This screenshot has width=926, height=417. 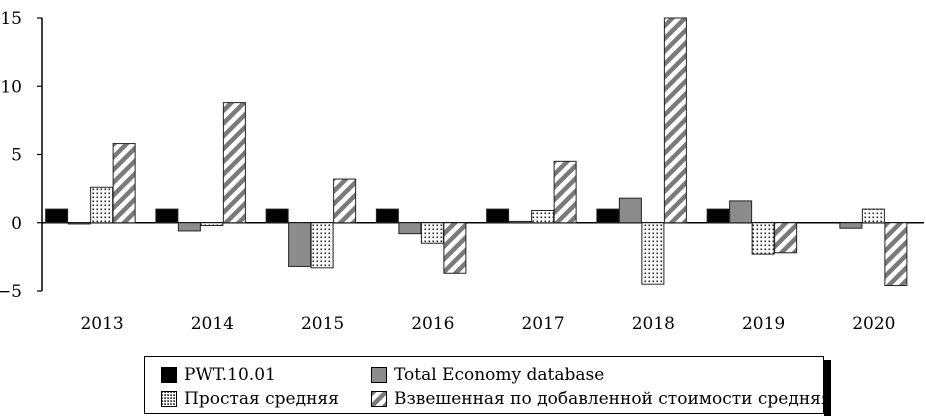 I want to click on y-tick-label: 10, so click(x=11, y=87).